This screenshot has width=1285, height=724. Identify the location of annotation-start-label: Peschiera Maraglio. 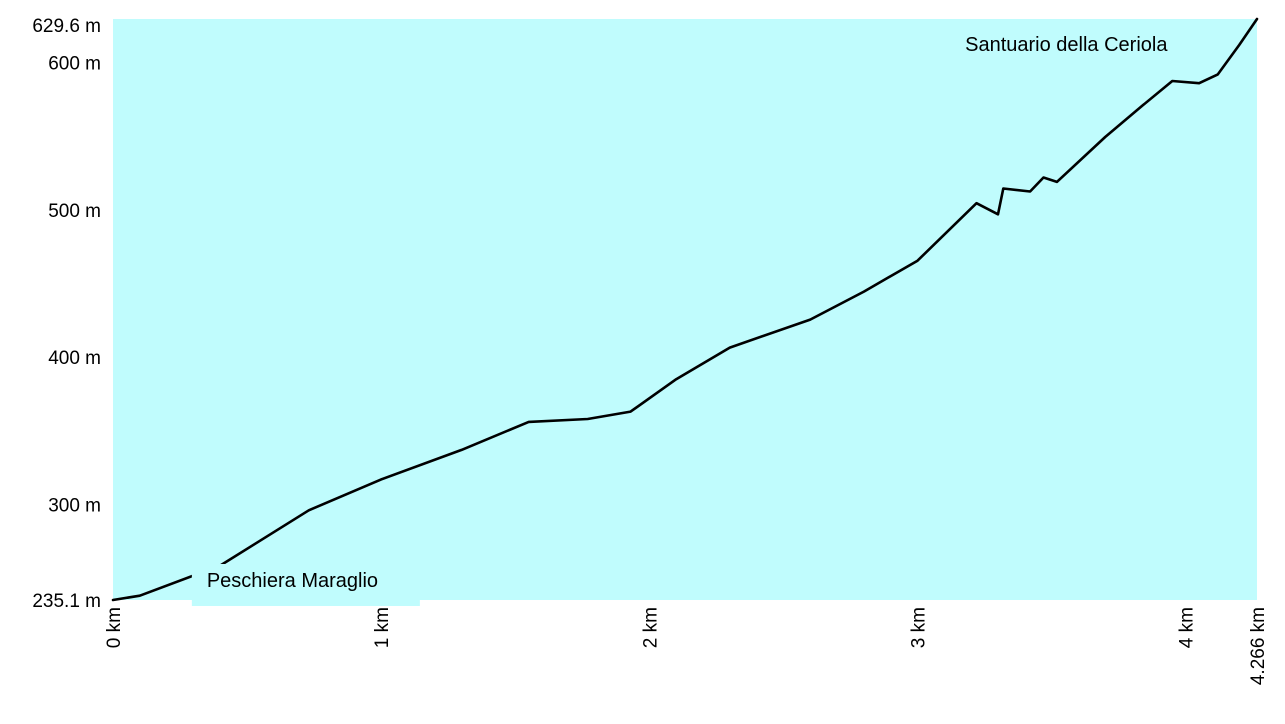
(292, 581).